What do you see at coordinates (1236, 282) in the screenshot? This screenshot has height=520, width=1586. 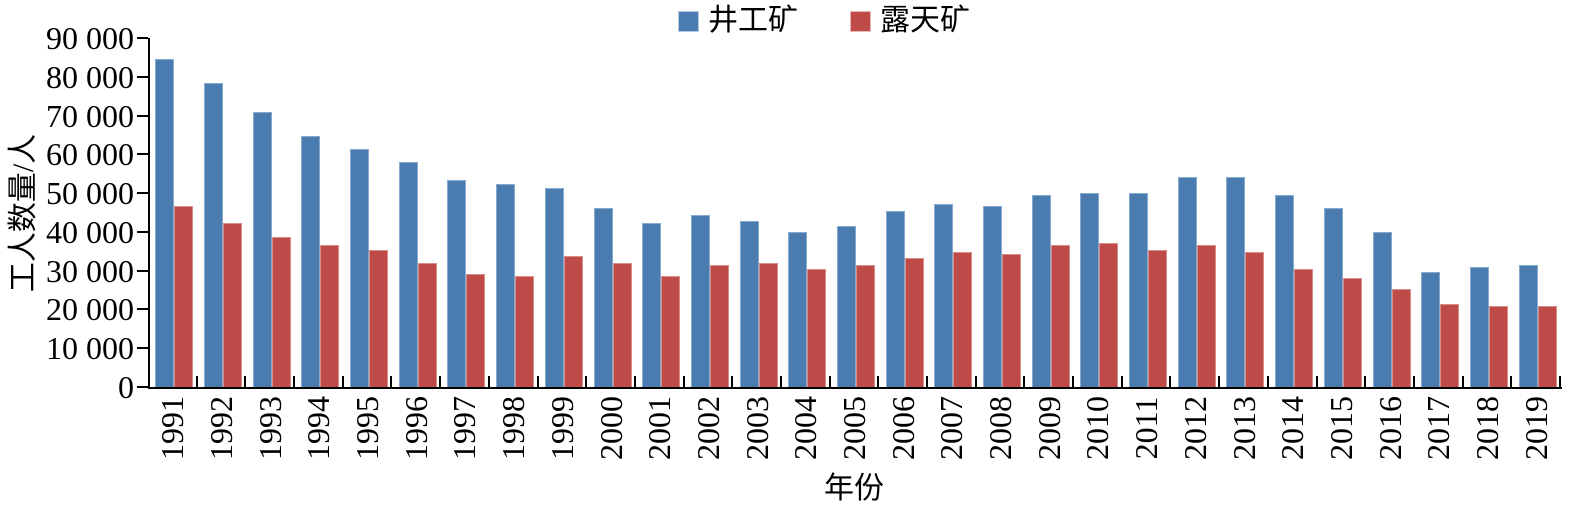 I see `bar-underground-mine-2013` at bounding box center [1236, 282].